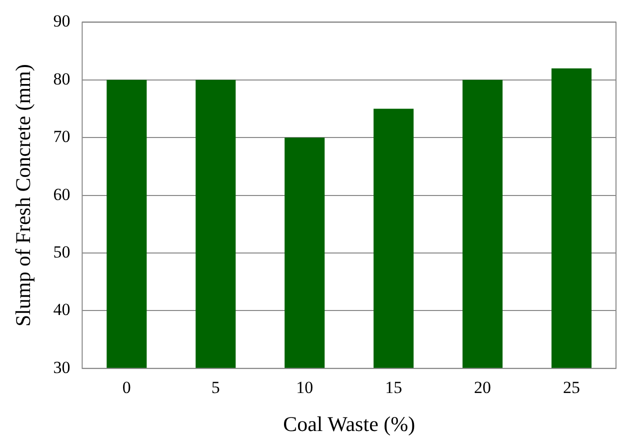 This screenshot has width=622, height=446. I want to click on y-tick-label: 90, so click(61, 21).